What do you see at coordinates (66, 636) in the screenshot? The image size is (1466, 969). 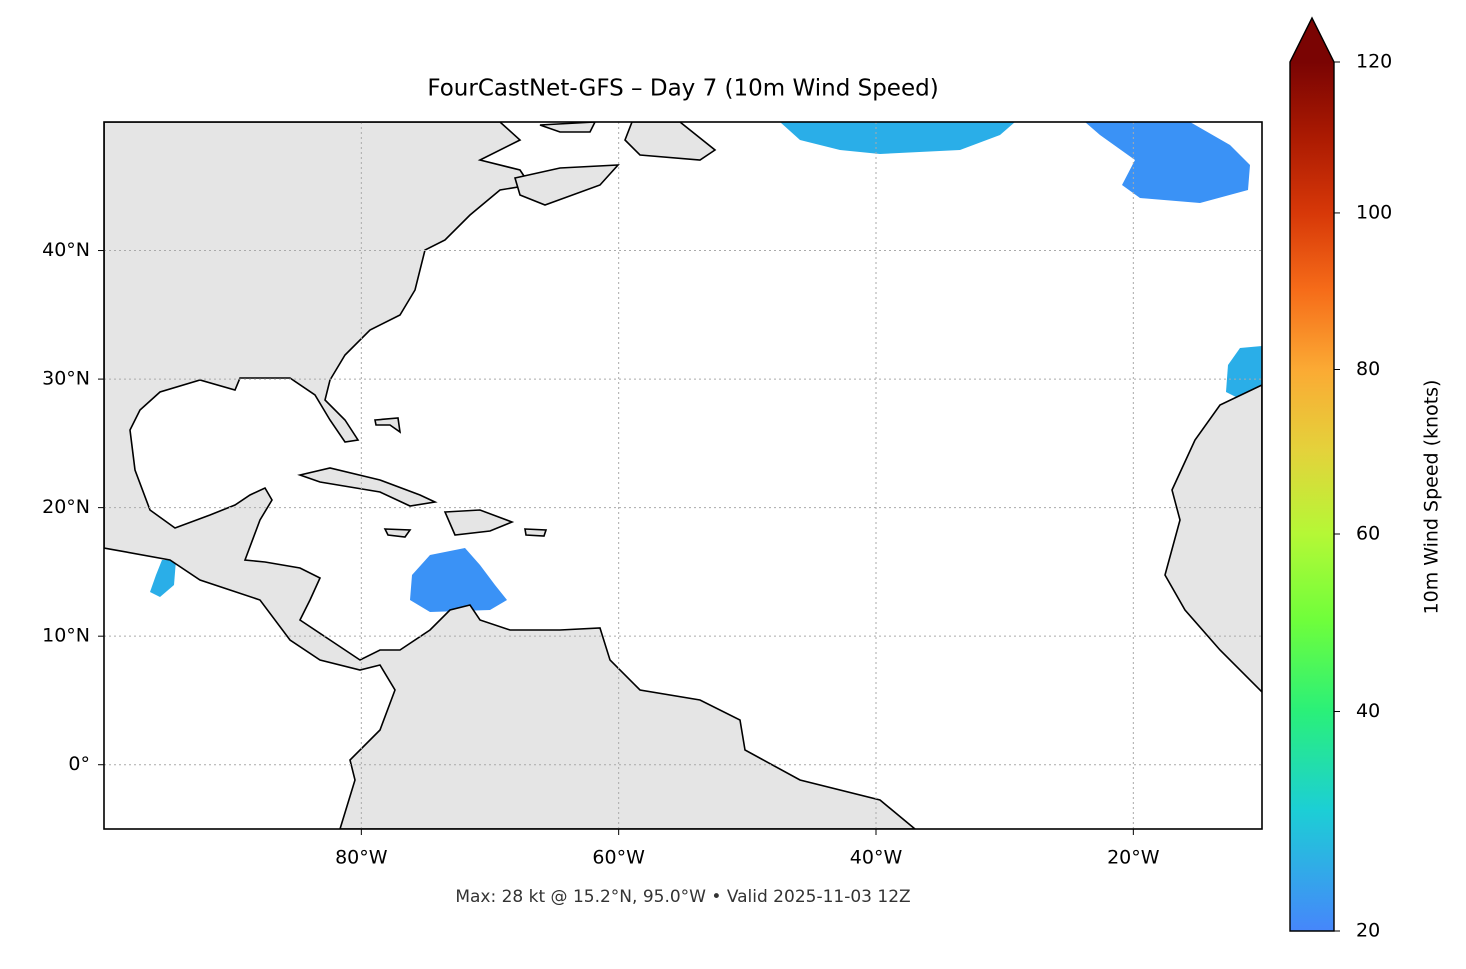 I see `y-tick-label: 10°N` at bounding box center [66, 636].